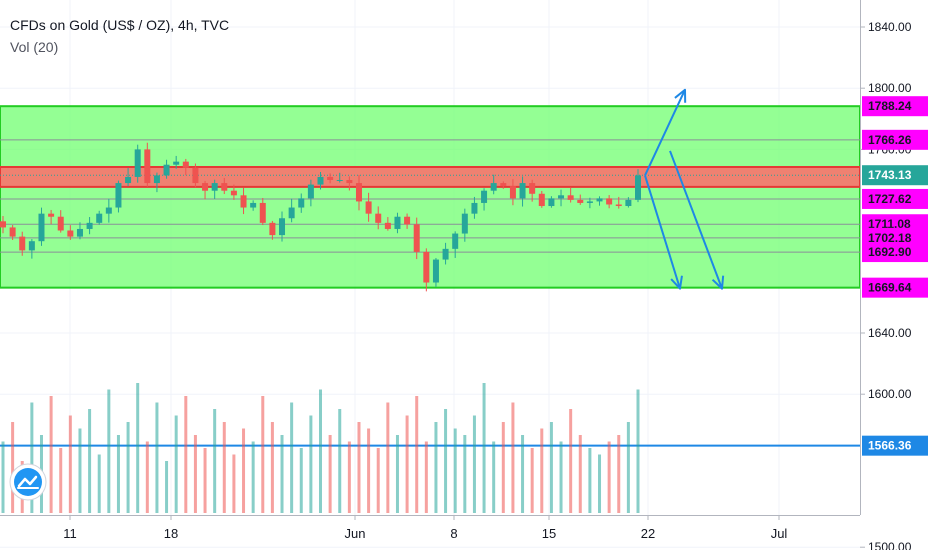  Describe the element at coordinates (890, 252) in the screenshot. I see `price-tag-label: 1692.90` at that location.